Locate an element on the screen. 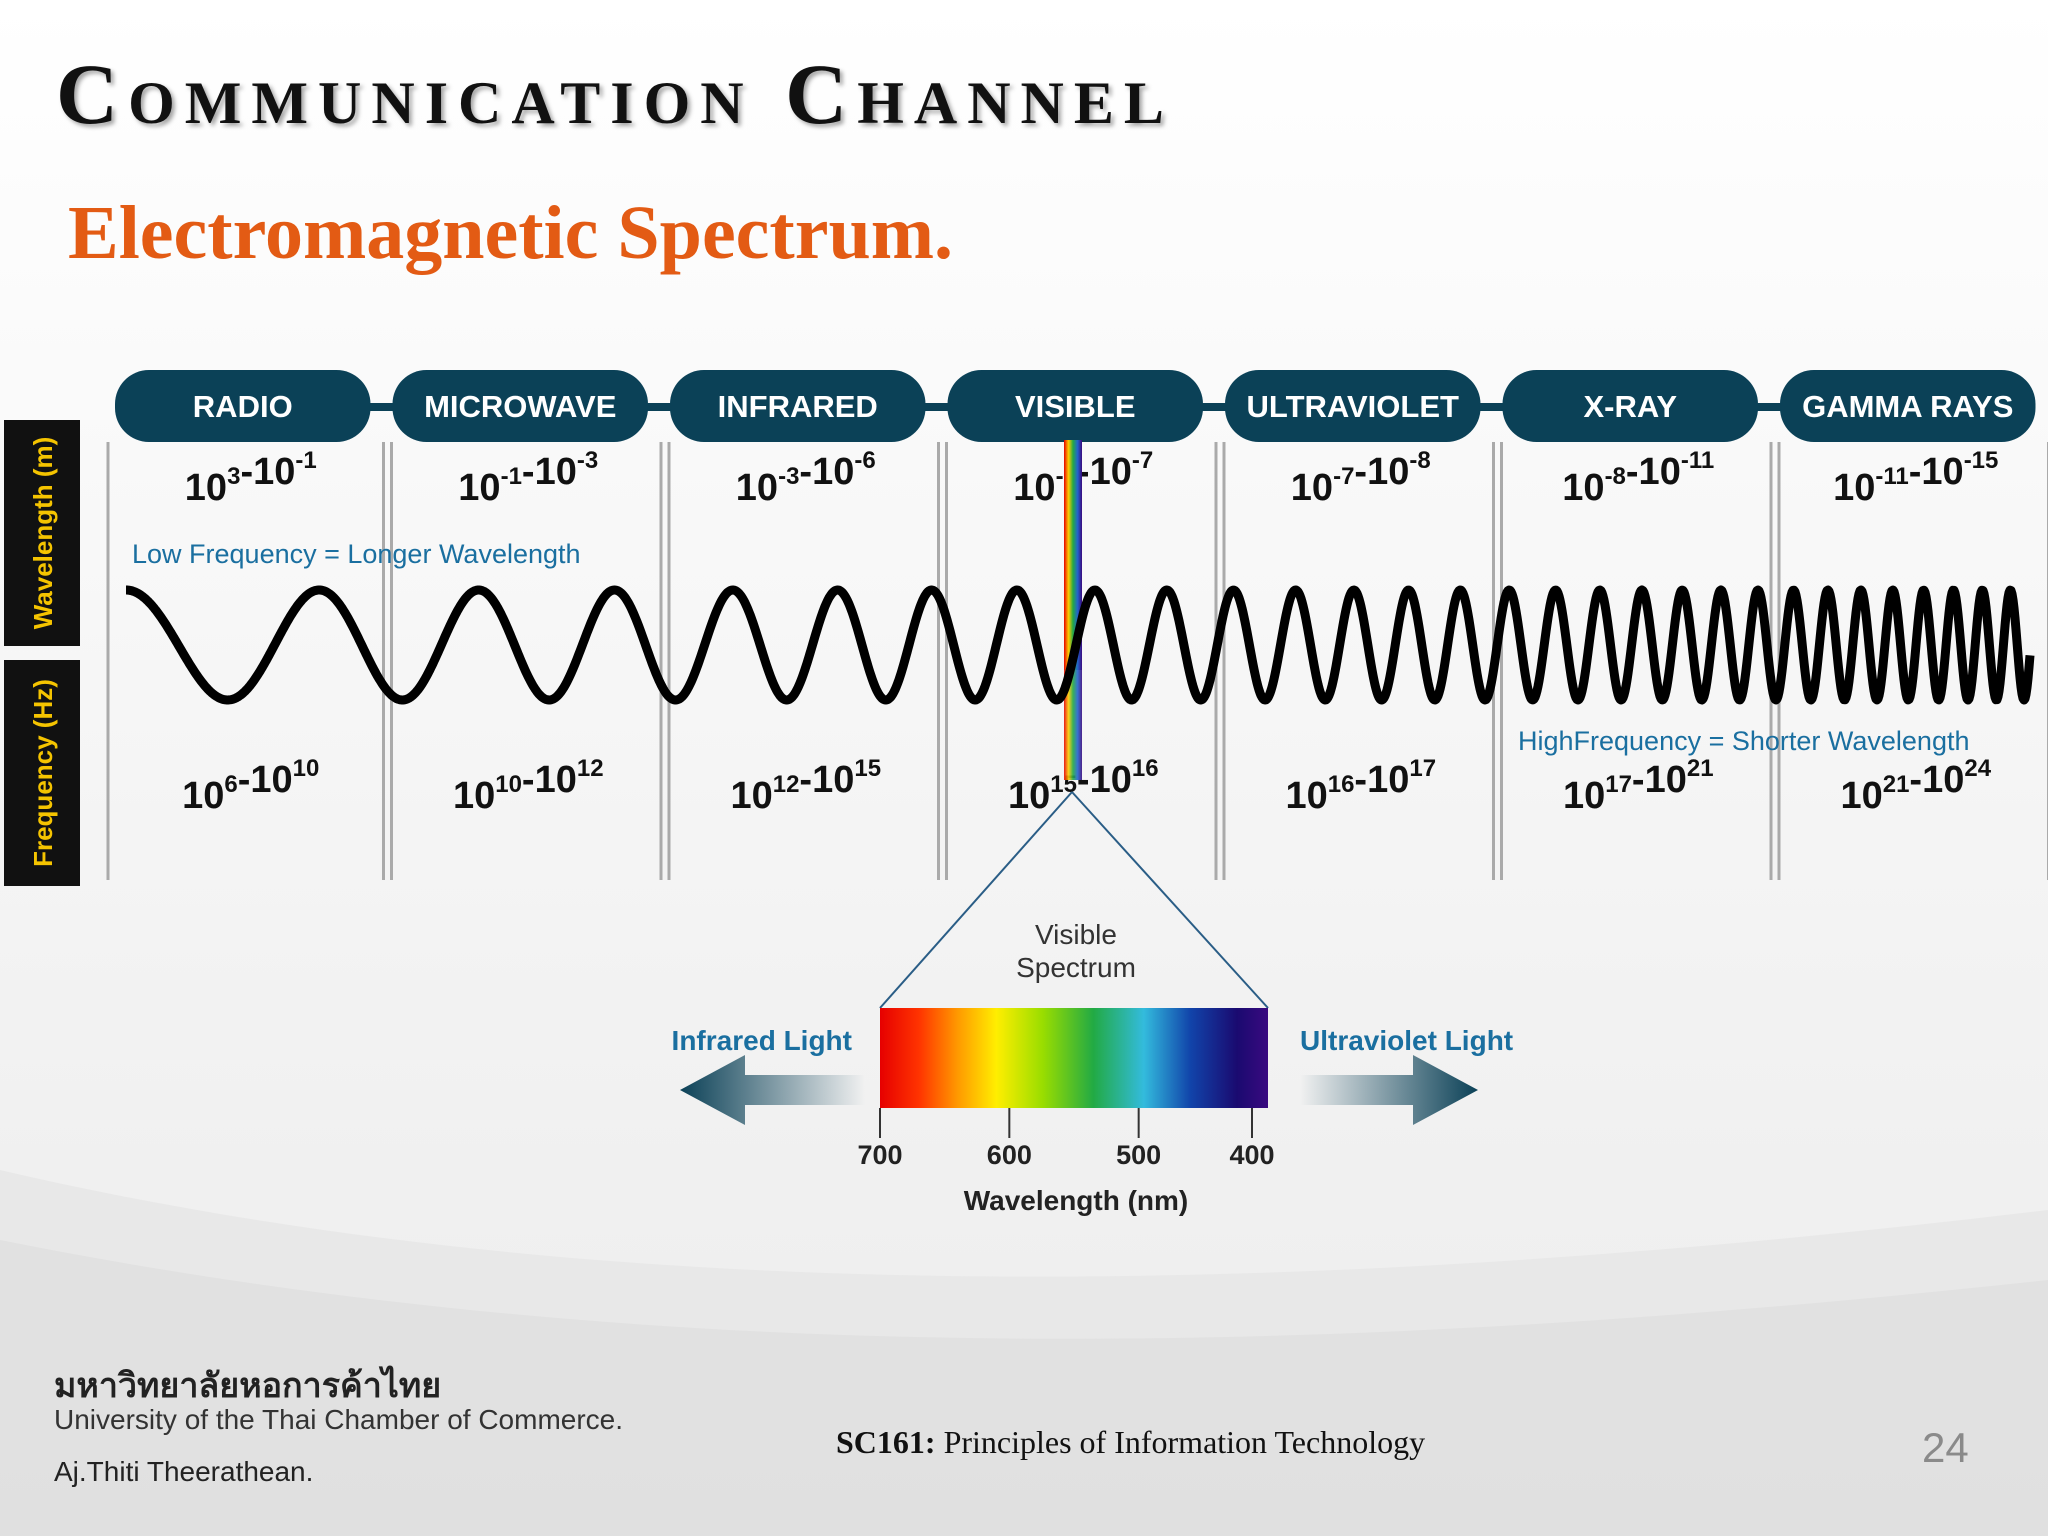 The width and height of the screenshot is (2048, 1536). band-name: MICROWAVE is located at coordinates (520, 406).